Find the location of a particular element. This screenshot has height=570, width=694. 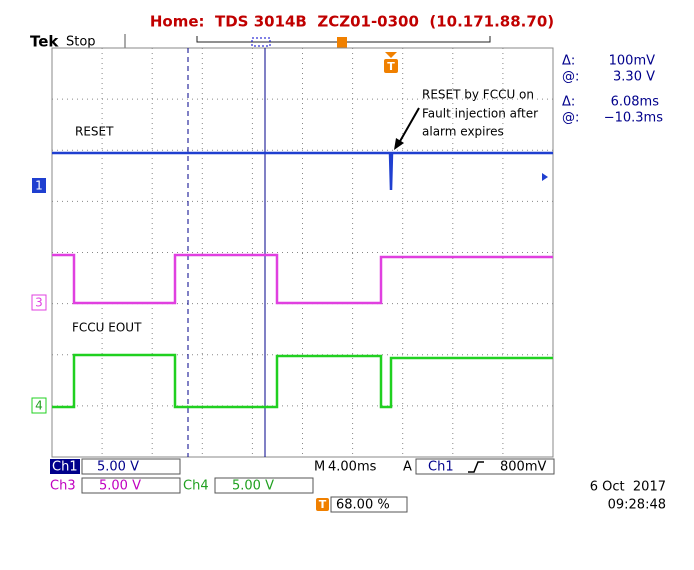

ch4-marker-box is located at coordinates (39, 405).